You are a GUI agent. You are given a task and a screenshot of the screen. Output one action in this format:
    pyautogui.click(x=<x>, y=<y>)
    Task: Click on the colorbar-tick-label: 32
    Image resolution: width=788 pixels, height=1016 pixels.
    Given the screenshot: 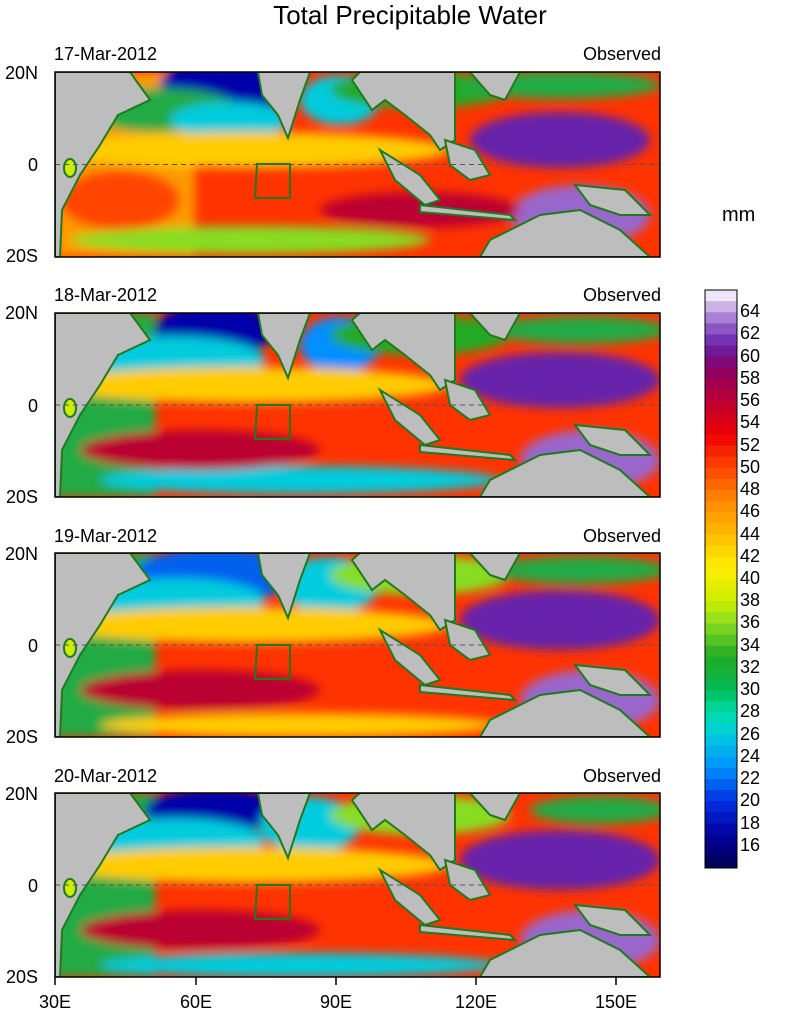 What is the action you would take?
    pyautogui.click(x=750, y=666)
    